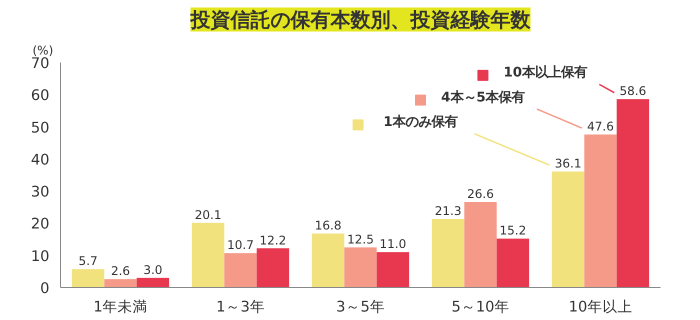 The image size is (700, 320). Describe the element at coordinates (483, 98) in the screenshot. I see `legend-label: 4本～5本保有` at that location.